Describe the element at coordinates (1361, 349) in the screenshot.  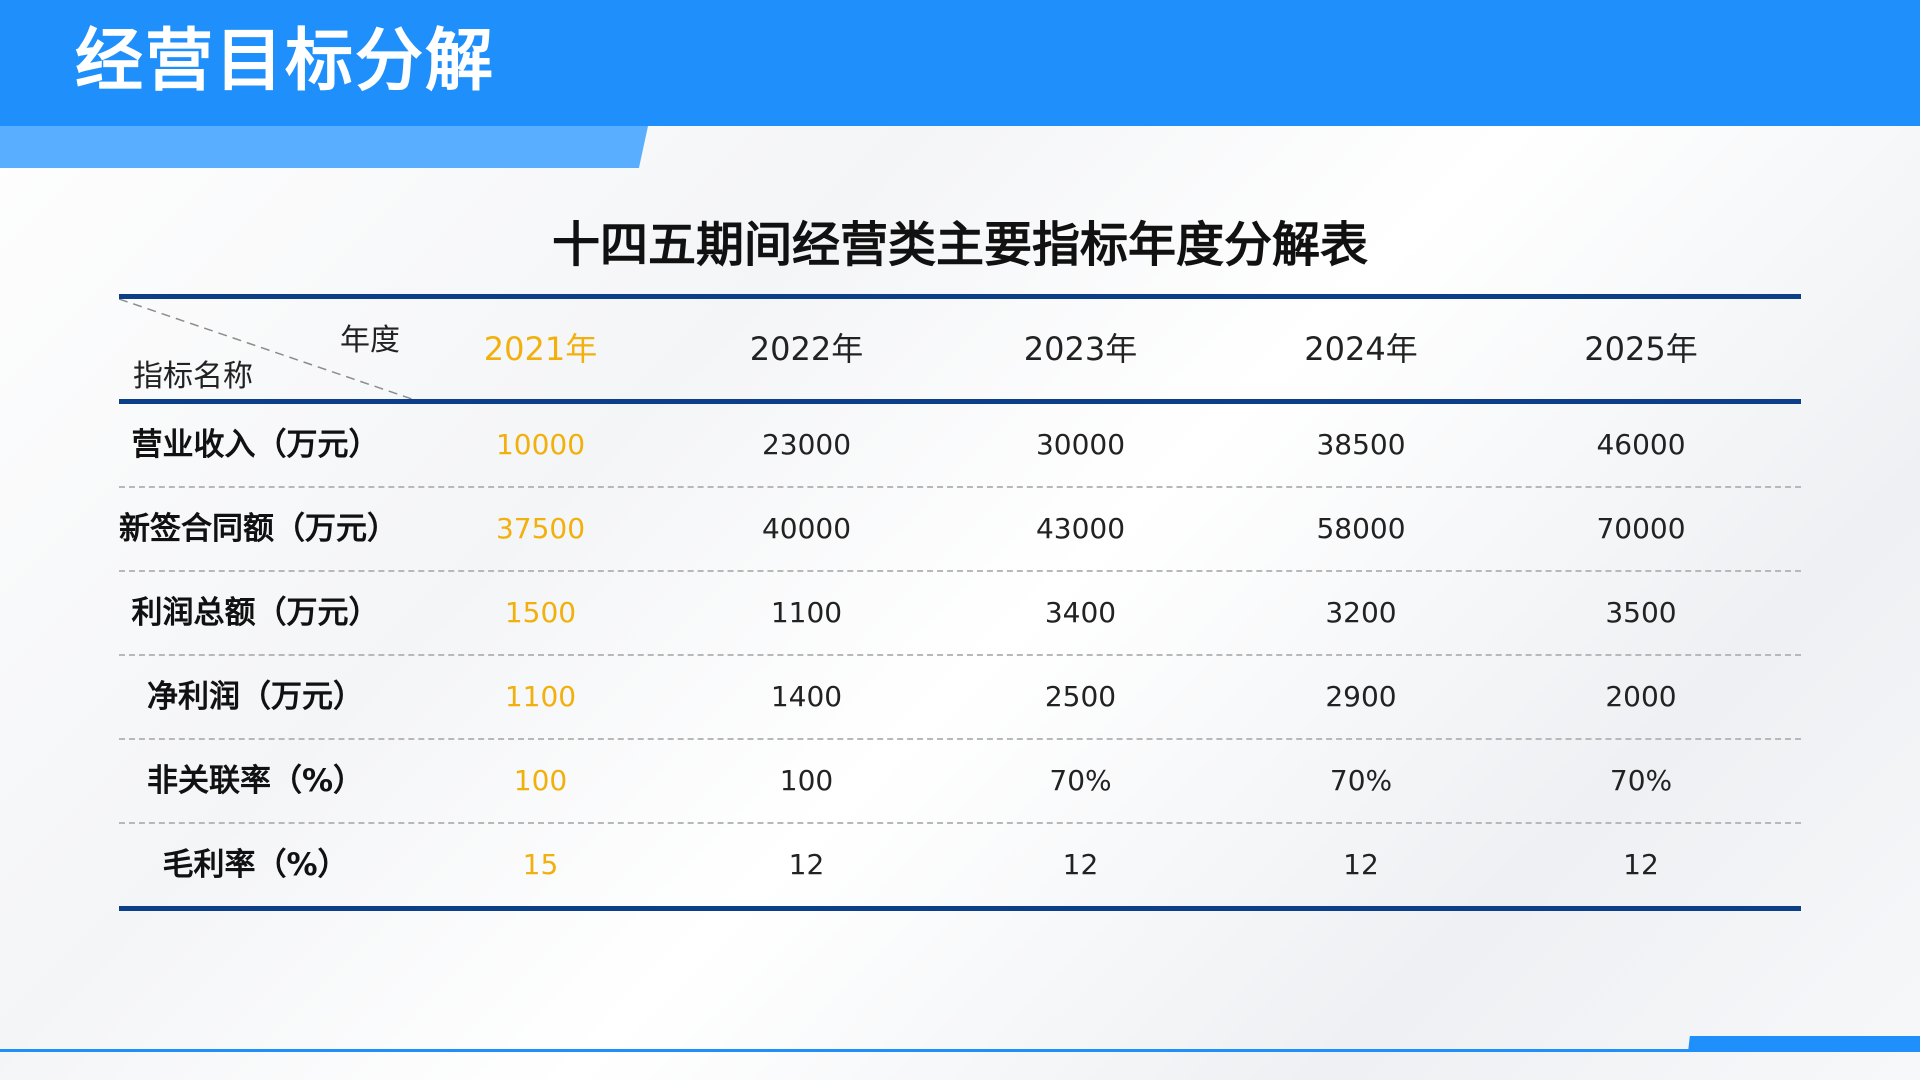
I see `year-header-2024: 2024年` at that location.